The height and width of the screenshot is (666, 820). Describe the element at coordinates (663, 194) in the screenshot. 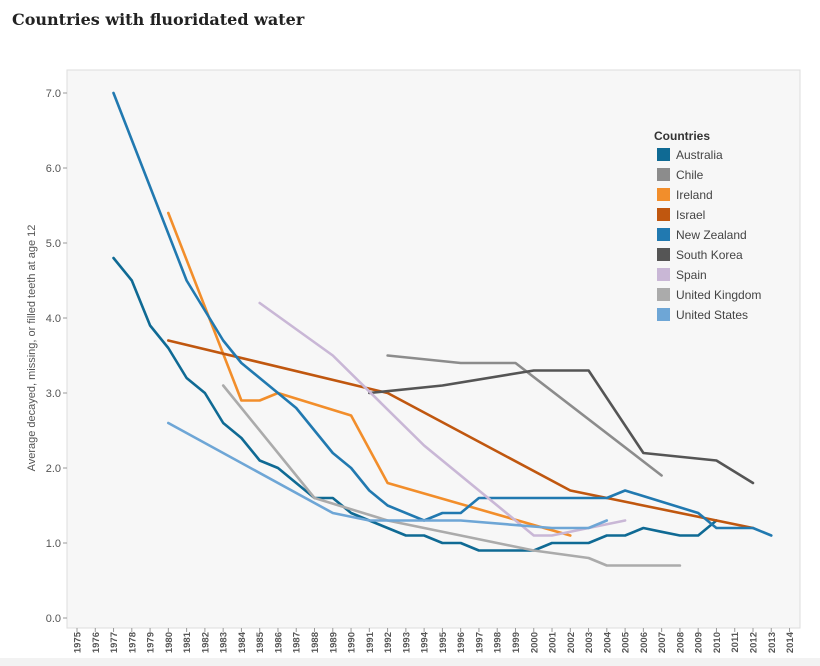

I see `legend-swatch-ireland` at that location.